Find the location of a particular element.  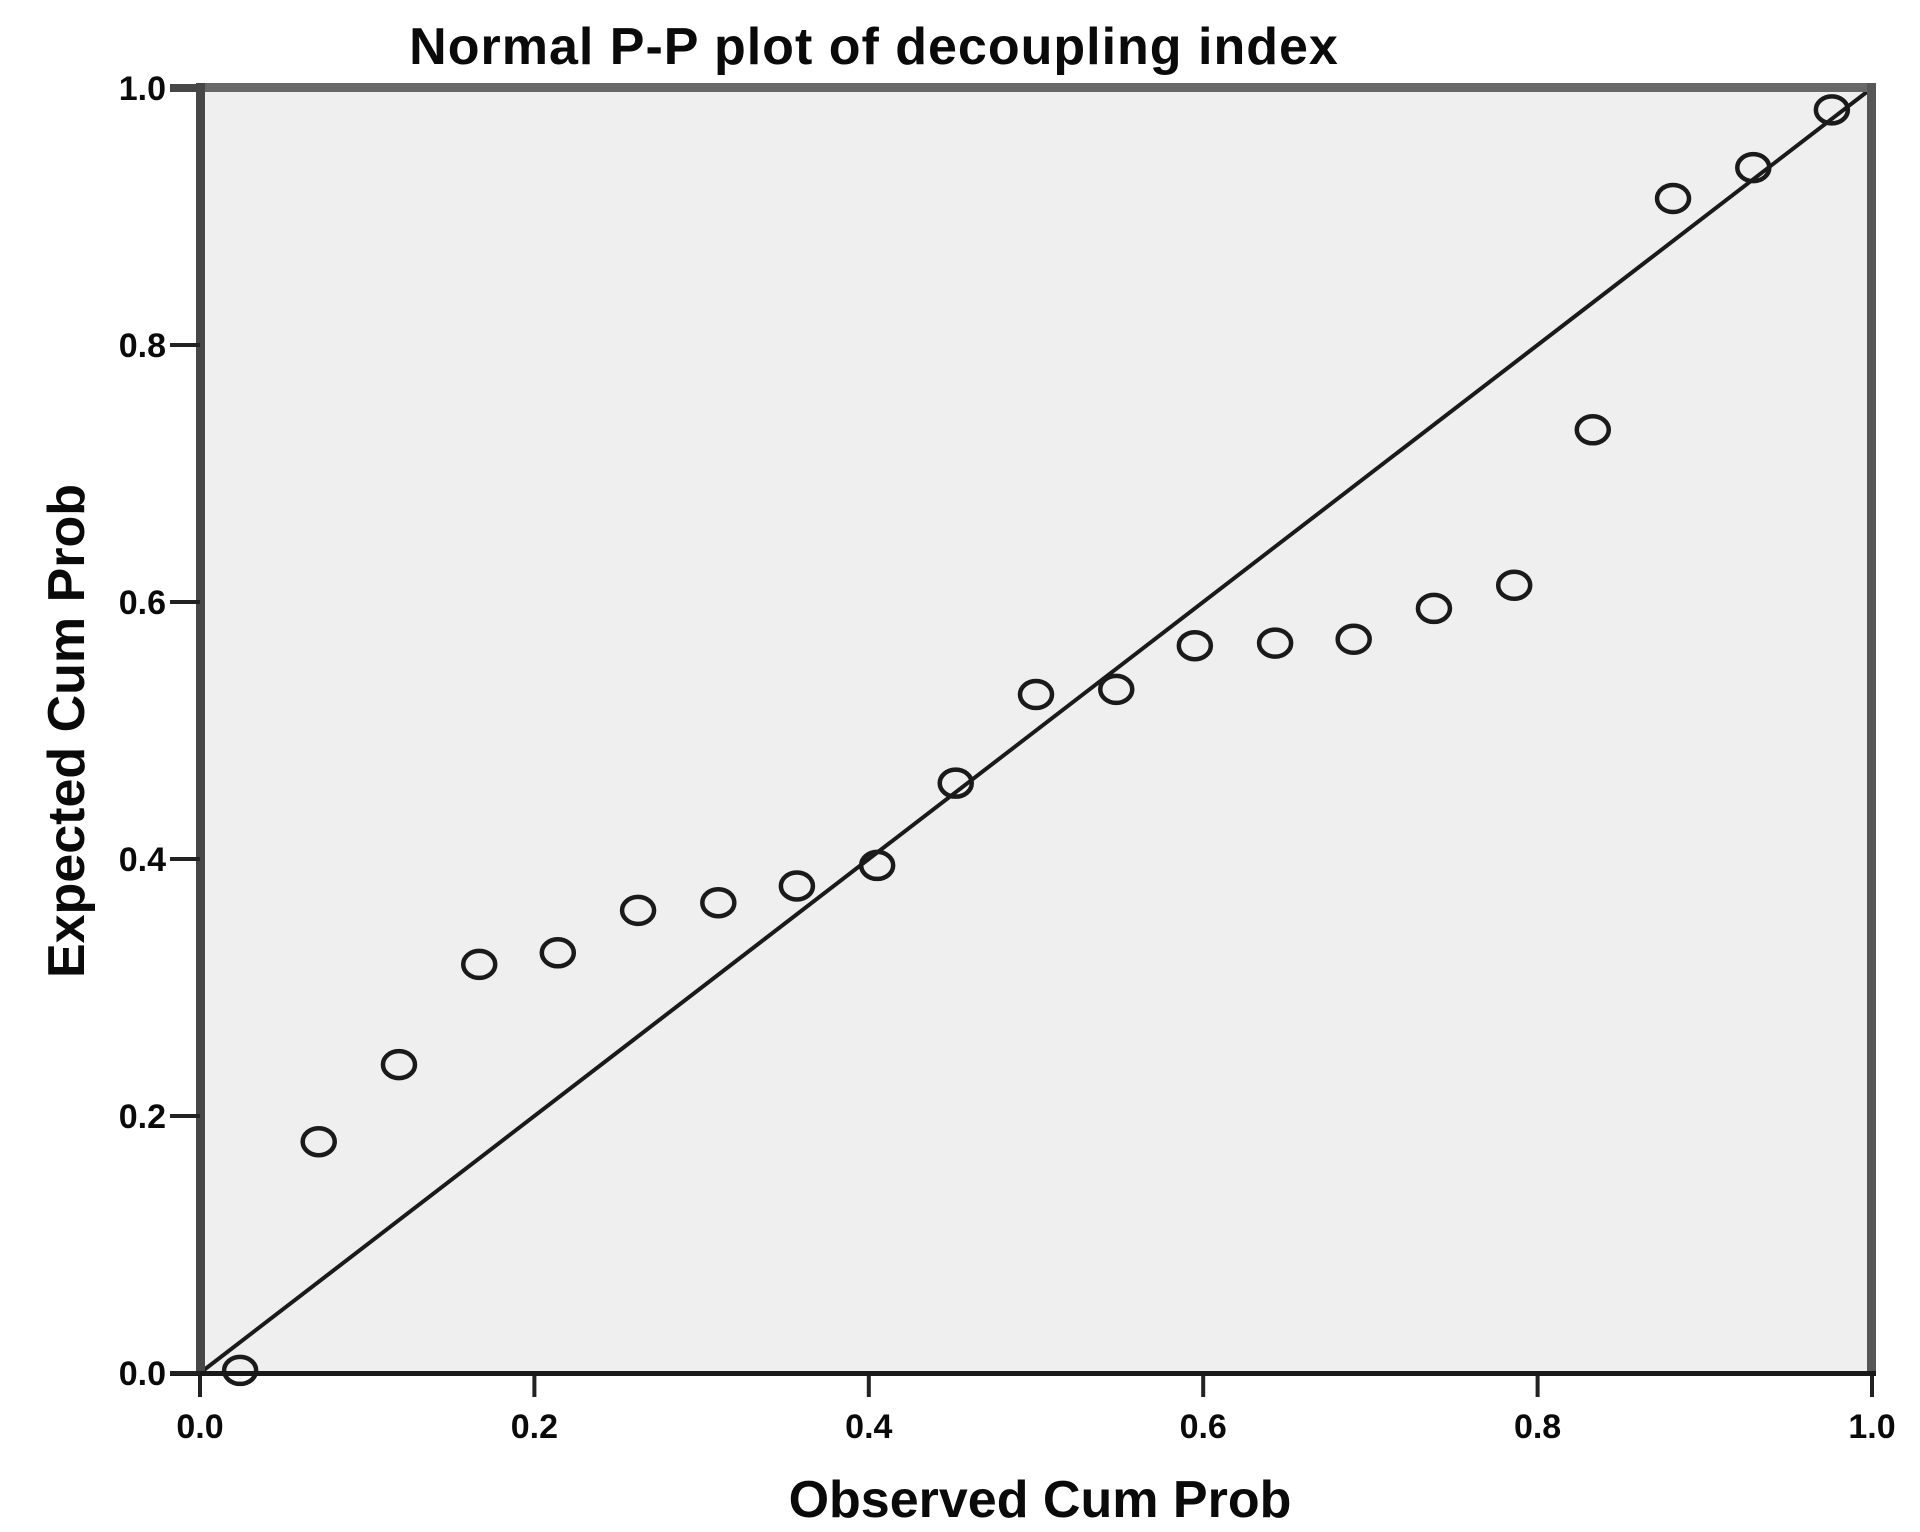

y-tick-label: 0.6 is located at coordinates (142, 603).